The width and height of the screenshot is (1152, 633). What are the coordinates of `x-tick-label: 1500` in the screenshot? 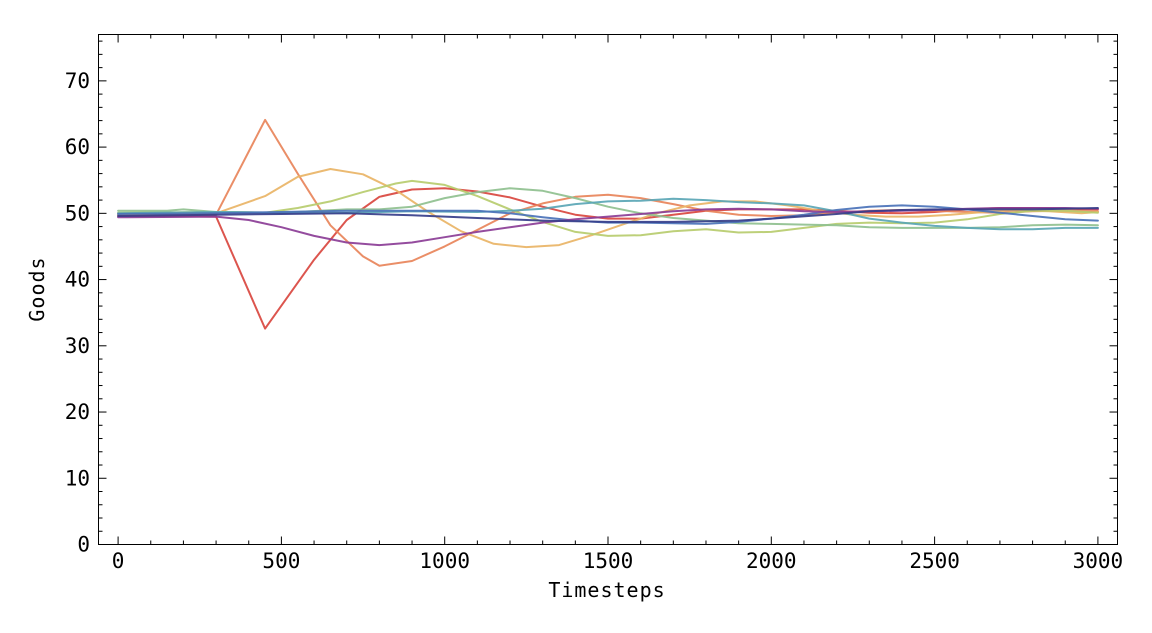 It's located at (608, 561).